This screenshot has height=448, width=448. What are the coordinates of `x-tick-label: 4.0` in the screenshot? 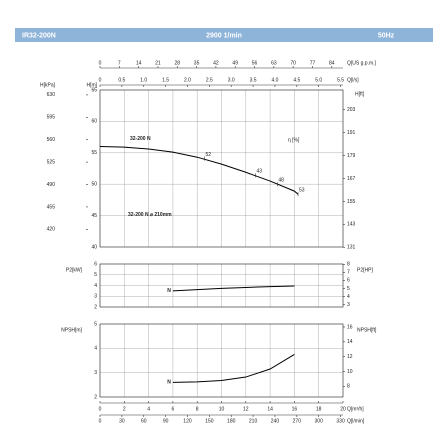 It's located at (274, 80).